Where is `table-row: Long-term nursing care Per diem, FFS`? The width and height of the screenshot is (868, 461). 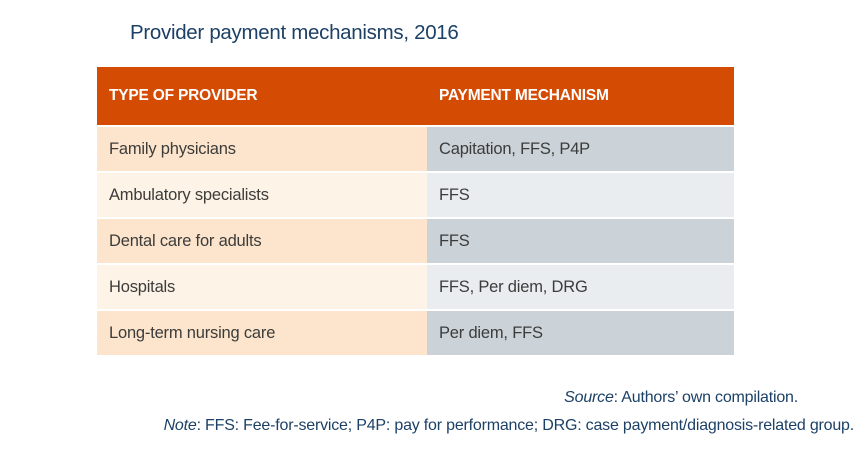
table-row: Long-term nursing care Per diem, FFS is located at coordinates (415, 333).